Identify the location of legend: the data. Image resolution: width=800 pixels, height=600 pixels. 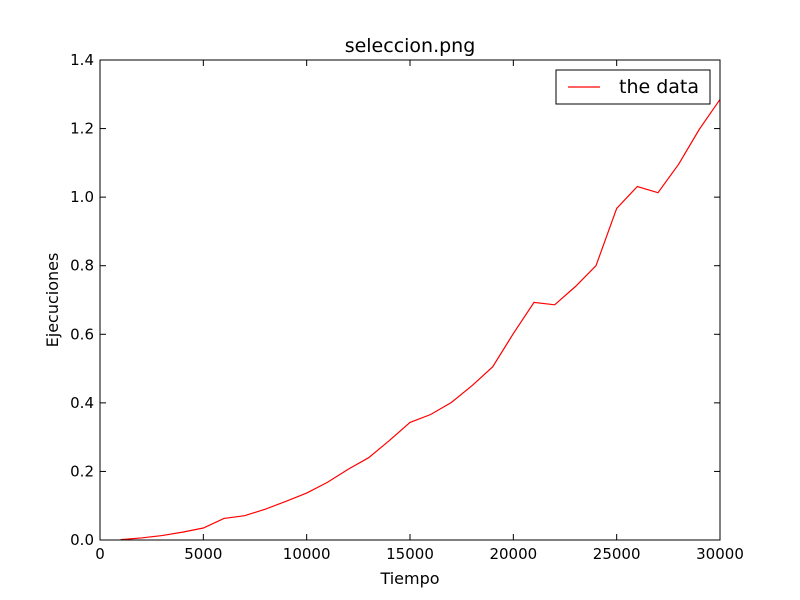
(633, 87).